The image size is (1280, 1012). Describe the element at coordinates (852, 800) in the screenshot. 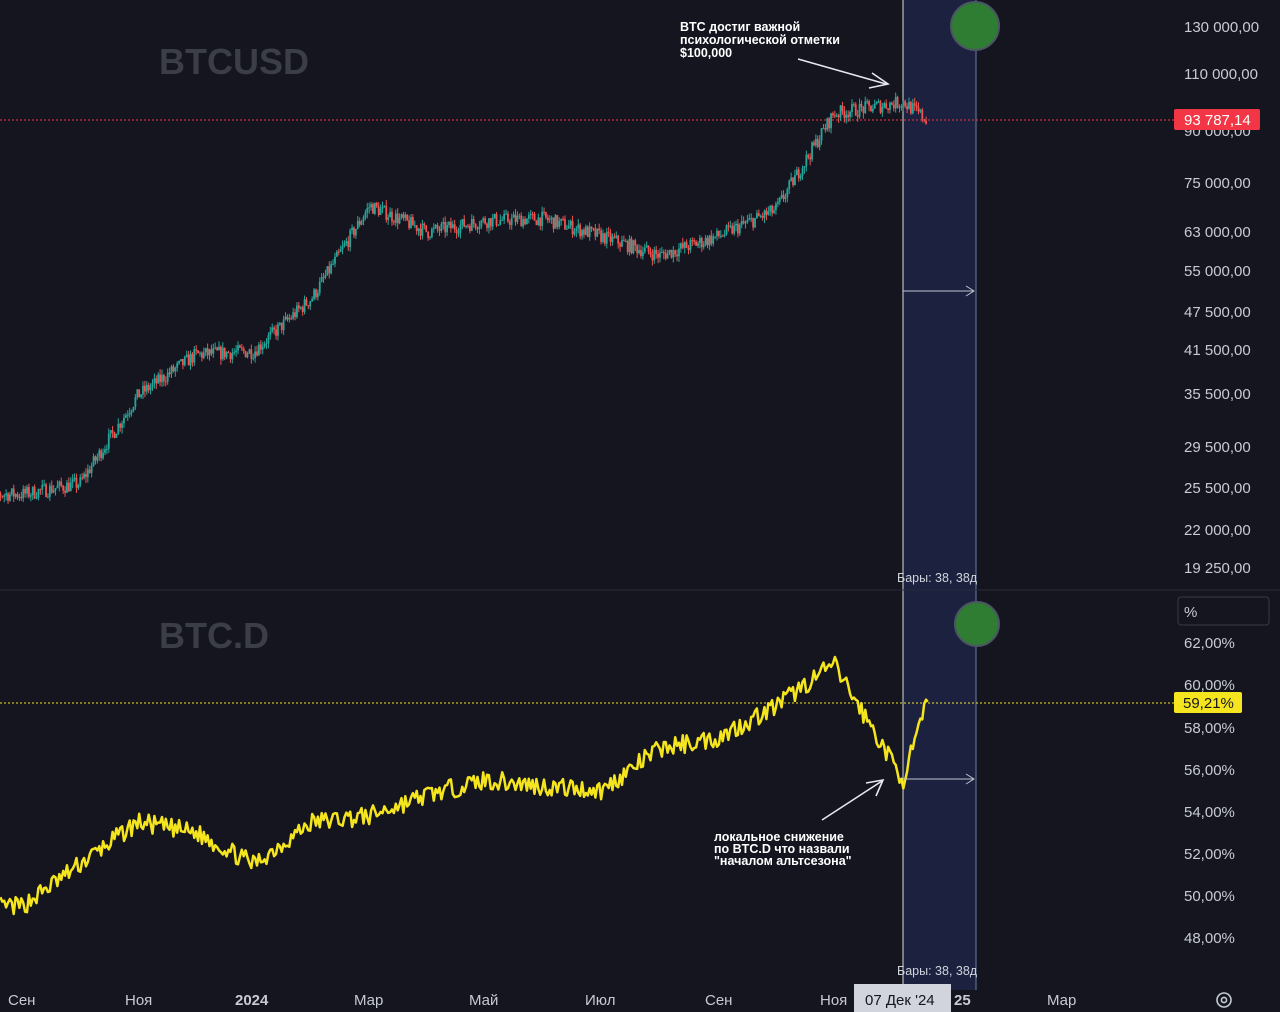

I see `annotation-bottom-arrow` at that location.